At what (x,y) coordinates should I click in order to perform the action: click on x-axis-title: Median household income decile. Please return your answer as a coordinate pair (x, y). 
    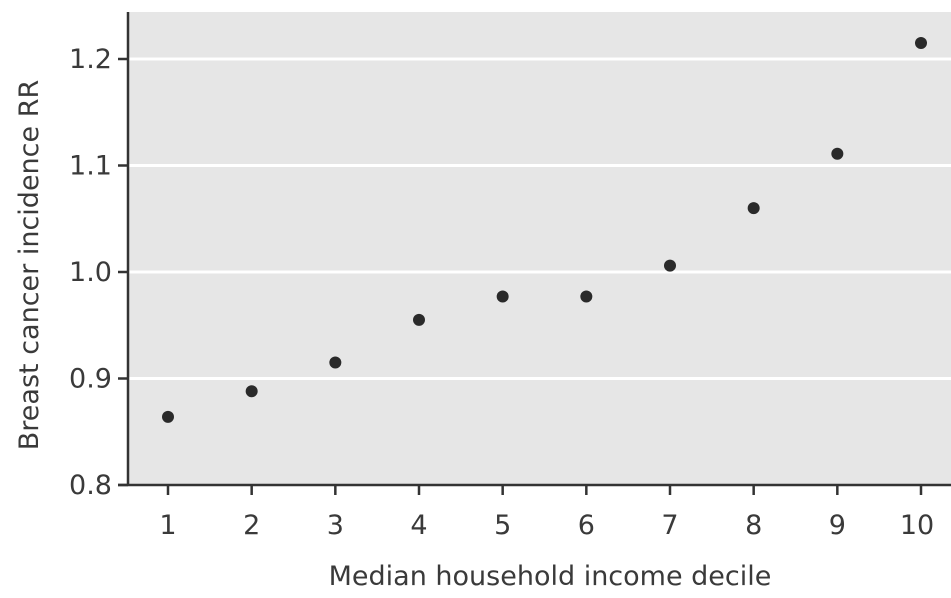
    Looking at the image, I should click on (550, 576).